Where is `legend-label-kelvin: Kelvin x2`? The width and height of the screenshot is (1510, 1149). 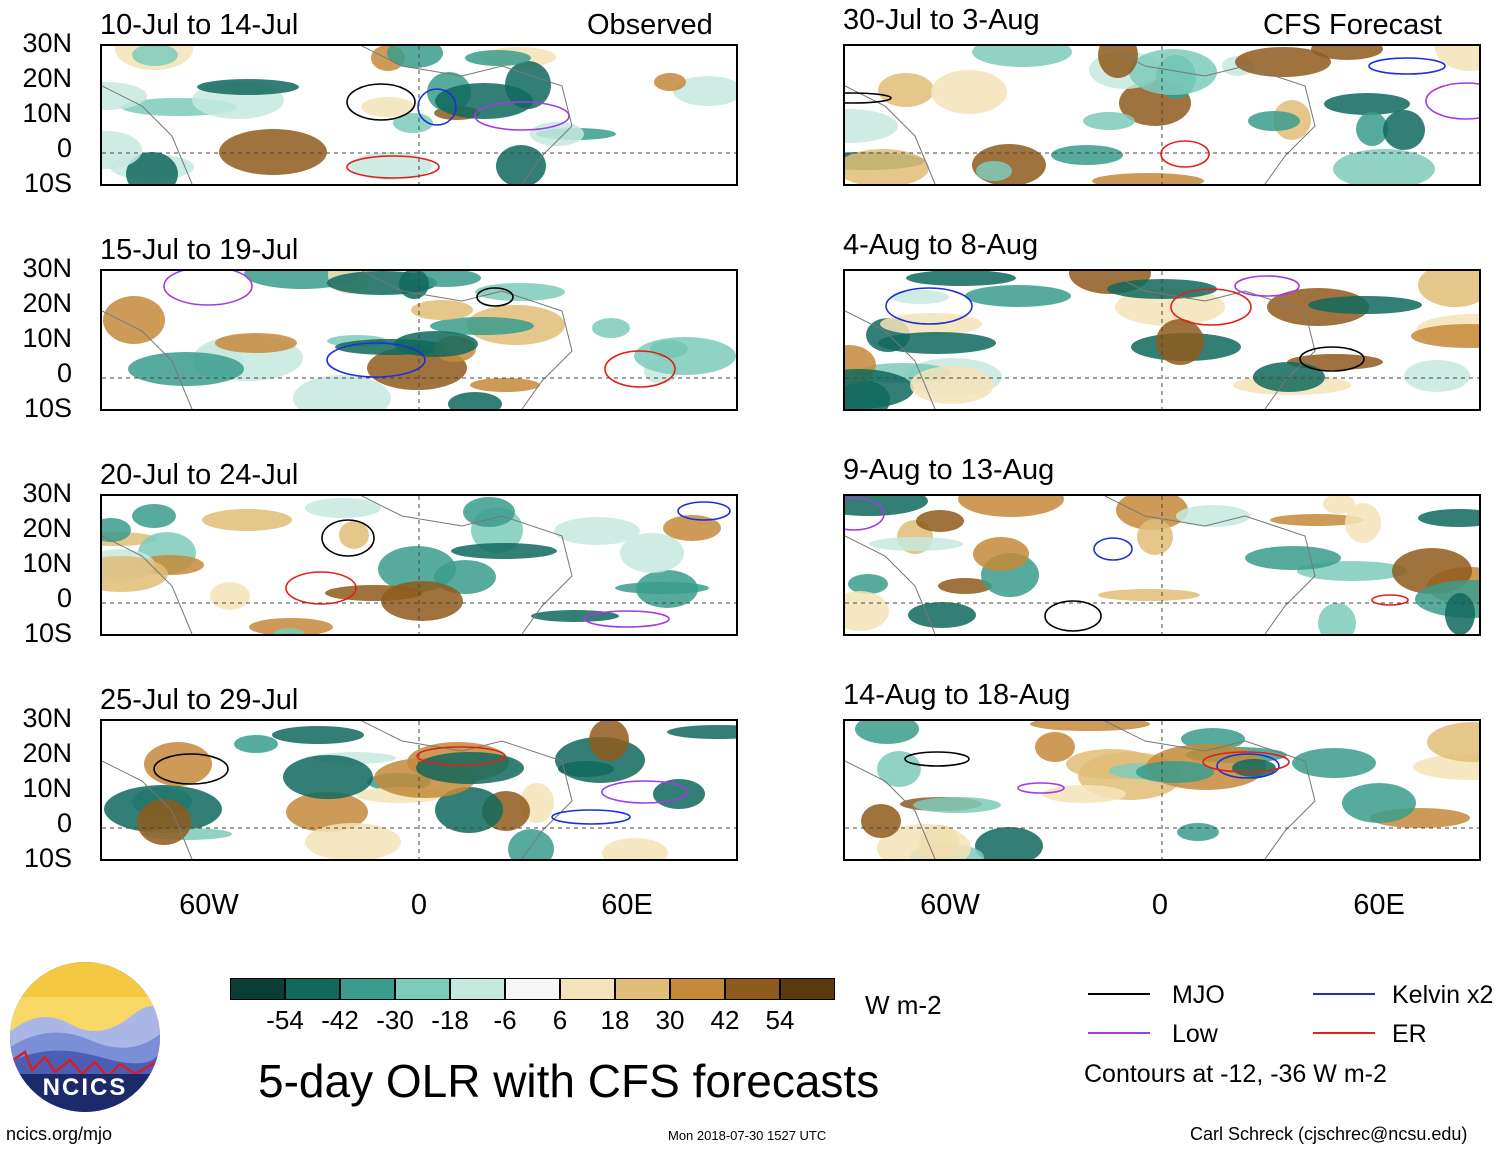
legend-label-kelvin: Kelvin x2 is located at coordinates (1443, 995).